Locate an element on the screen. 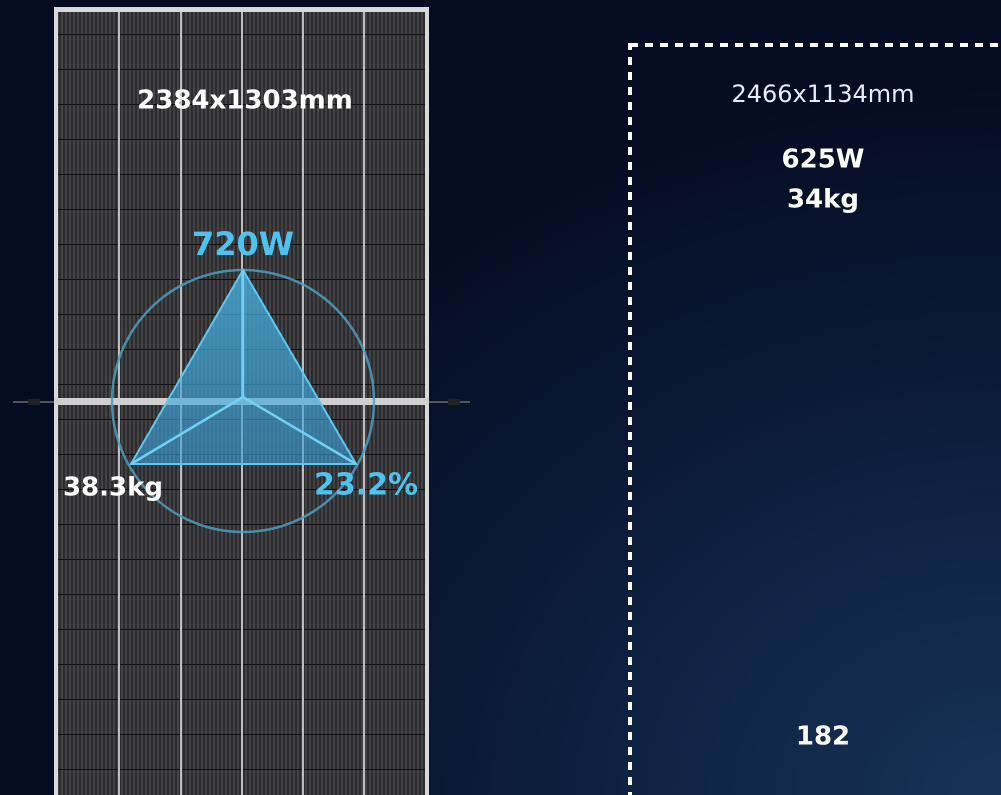 Image resolution: width=1001 pixels, height=795 pixels. compare-dimensions: 2466x1134mm is located at coordinates (822, 94).